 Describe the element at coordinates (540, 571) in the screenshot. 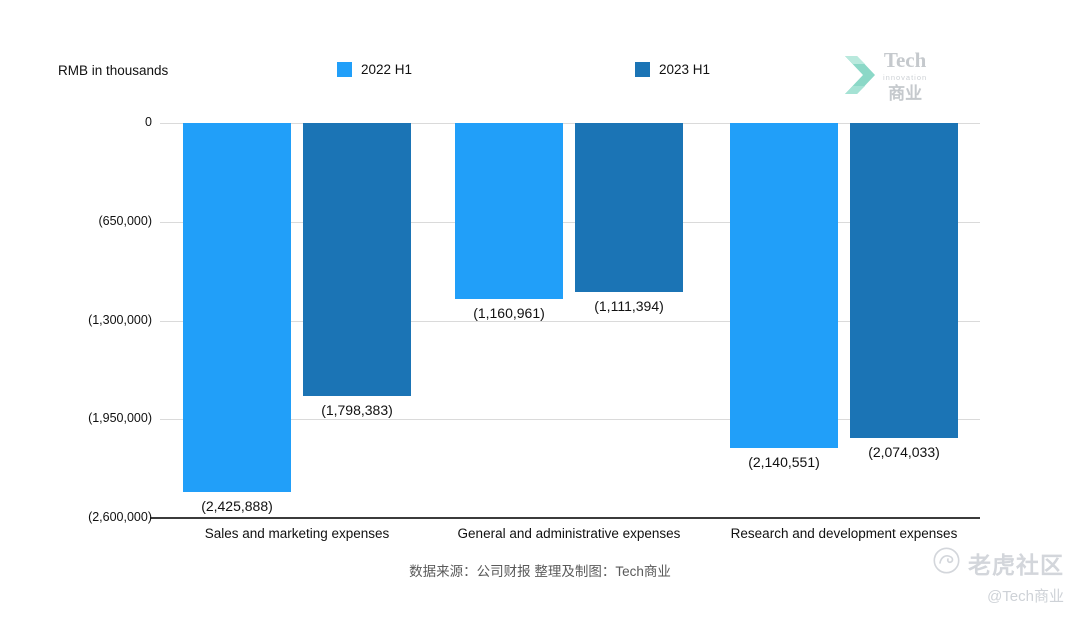

I see `source-attribution: 数据来源：公司财报 整理及制图：Tech商业` at that location.